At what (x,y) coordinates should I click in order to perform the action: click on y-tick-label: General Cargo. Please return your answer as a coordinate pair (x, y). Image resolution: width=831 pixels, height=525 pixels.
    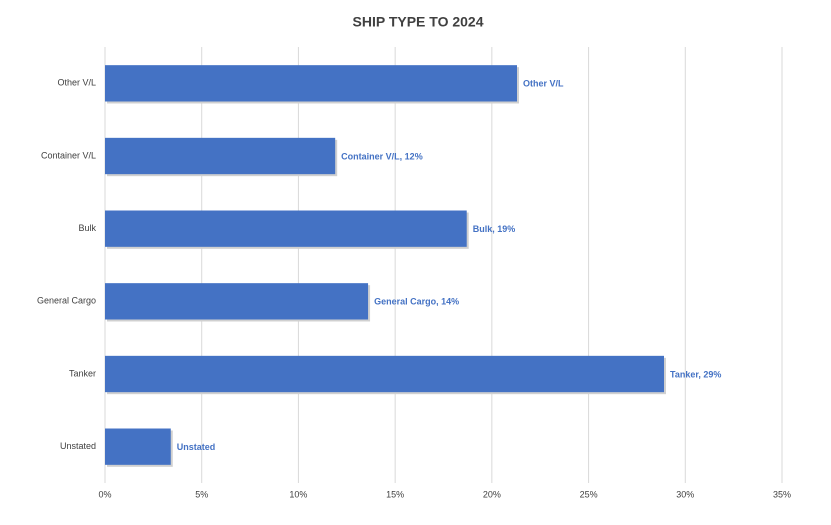
    Looking at the image, I should click on (66, 301).